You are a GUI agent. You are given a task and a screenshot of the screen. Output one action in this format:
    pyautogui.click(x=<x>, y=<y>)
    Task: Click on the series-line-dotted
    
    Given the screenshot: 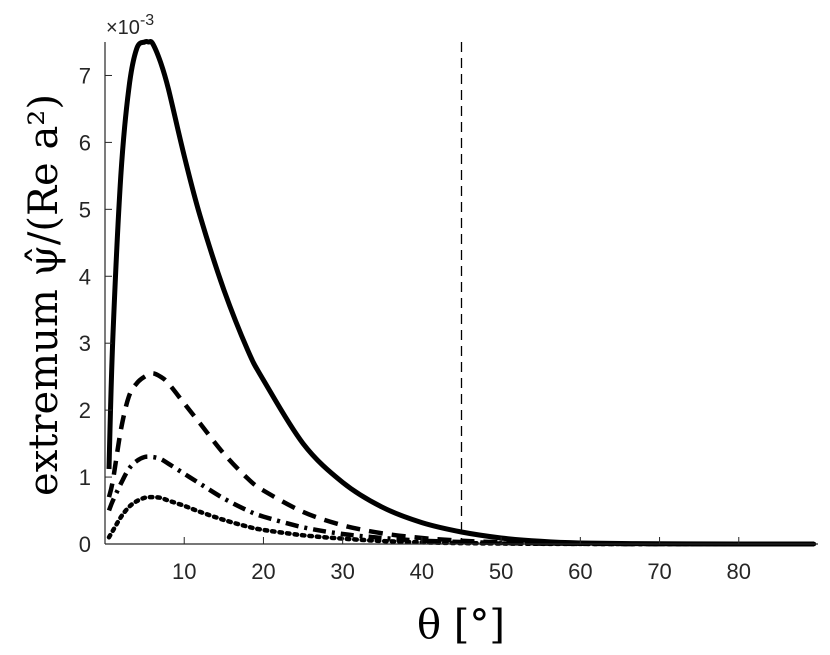 What is the action you would take?
    pyautogui.click(x=461, y=520)
    